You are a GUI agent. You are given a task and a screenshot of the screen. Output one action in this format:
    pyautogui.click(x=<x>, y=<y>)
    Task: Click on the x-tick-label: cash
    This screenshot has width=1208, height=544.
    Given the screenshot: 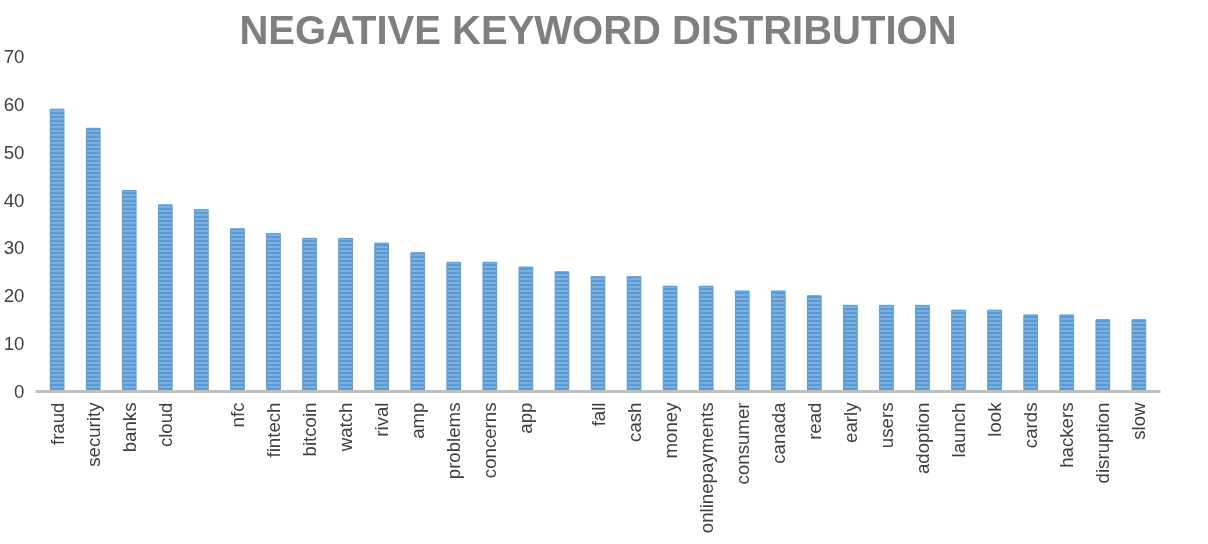 What is the action you would take?
    pyautogui.click(x=634, y=422)
    